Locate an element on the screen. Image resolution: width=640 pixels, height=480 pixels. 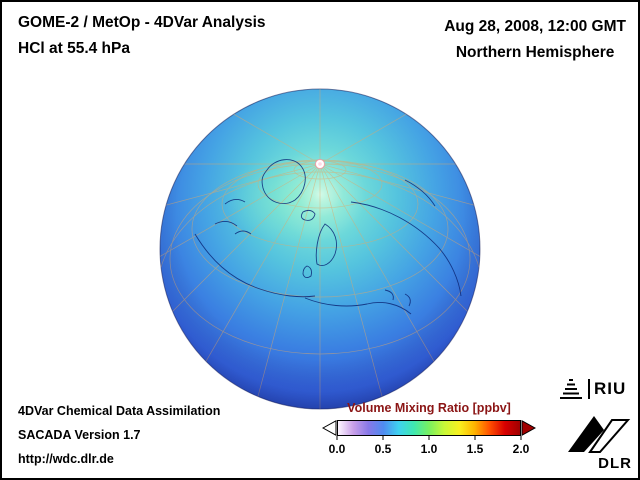
dlr-wings-icon is located at coordinates (599, 434).